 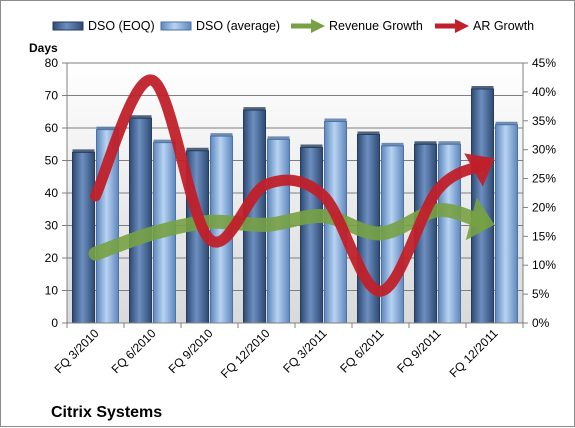 What do you see at coordinates (544, 236) in the screenshot?
I see `y2-tick-label: 15%` at bounding box center [544, 236].